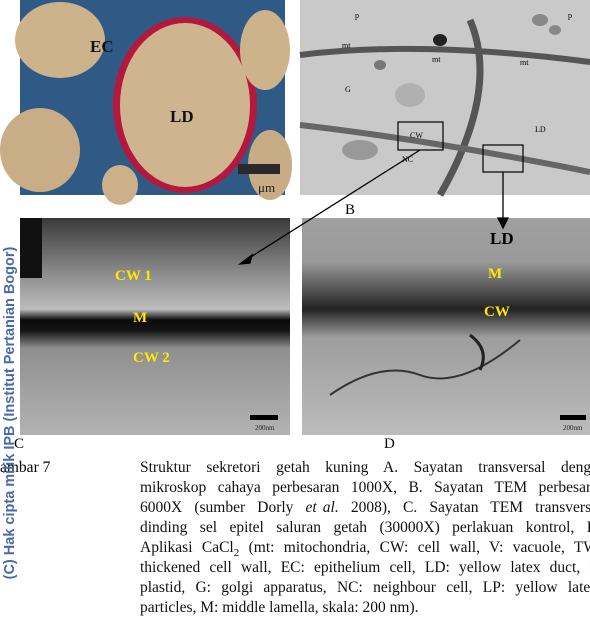 The height and width of the screenshot is (626, 590). I want to click on label: CW 1, so click(133, 276).